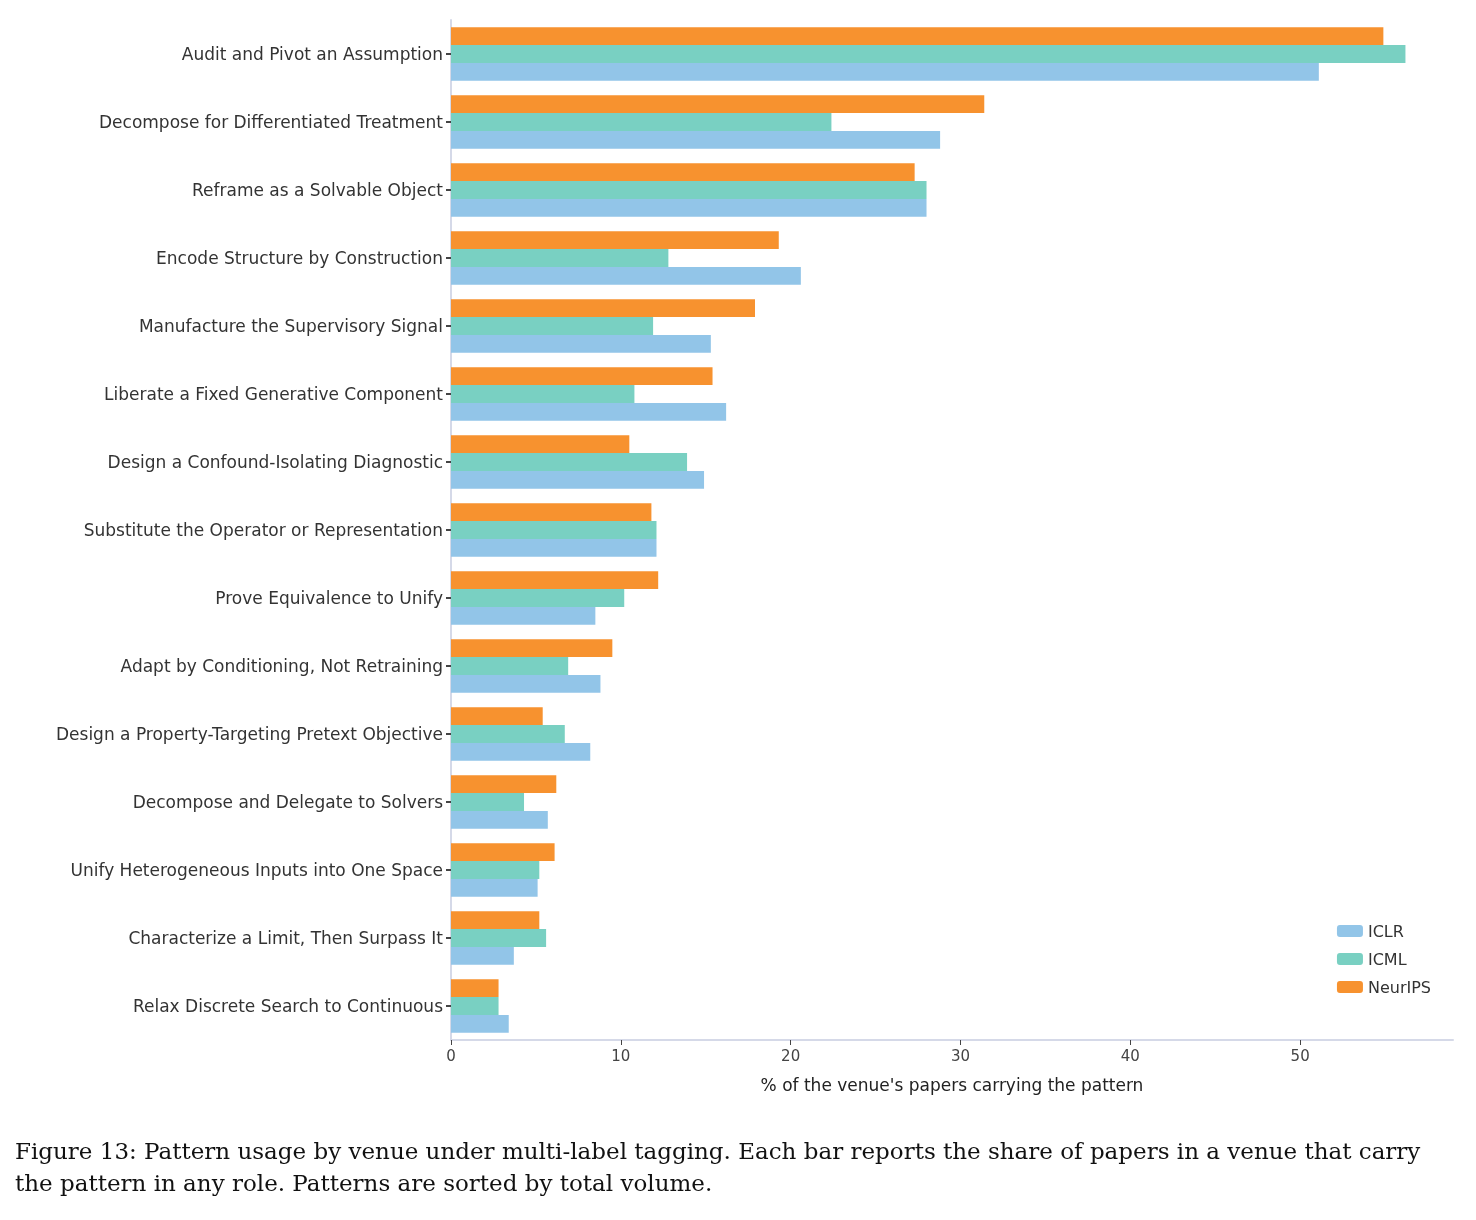  What do you see at coordinates (318, 190) in the screenshot?
I see `y-tick-label: Reframe as a Solvable Object` at bounding box center [318, 190].